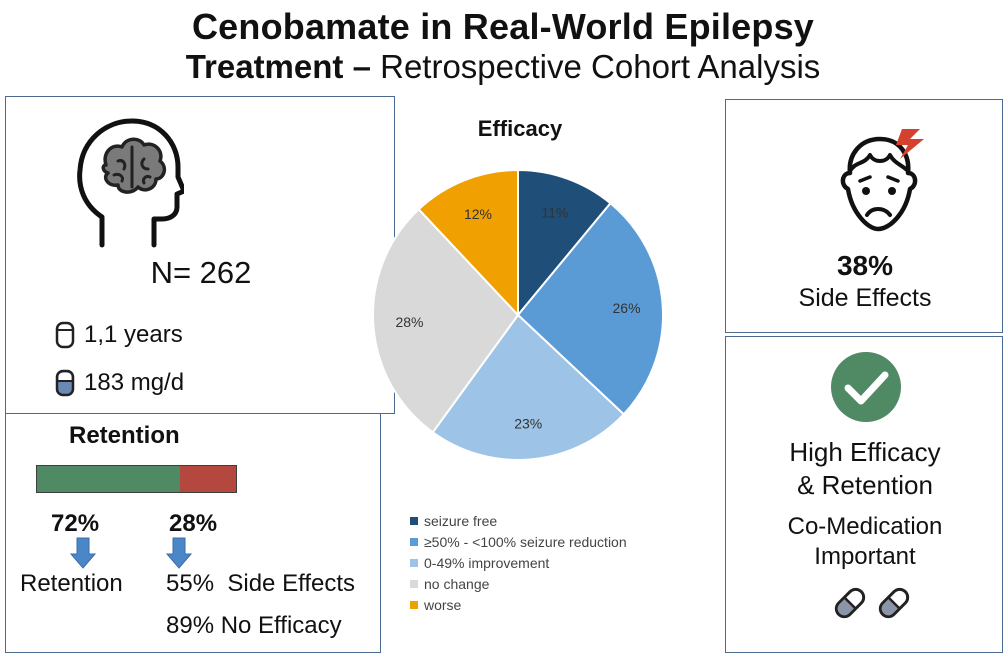 This screenshot has width=1006, height=659. What do you see at coordinates (478, 214) in the screenshot?
I see `pie-value-label-4: 12%` at bounding box center [478, 214].